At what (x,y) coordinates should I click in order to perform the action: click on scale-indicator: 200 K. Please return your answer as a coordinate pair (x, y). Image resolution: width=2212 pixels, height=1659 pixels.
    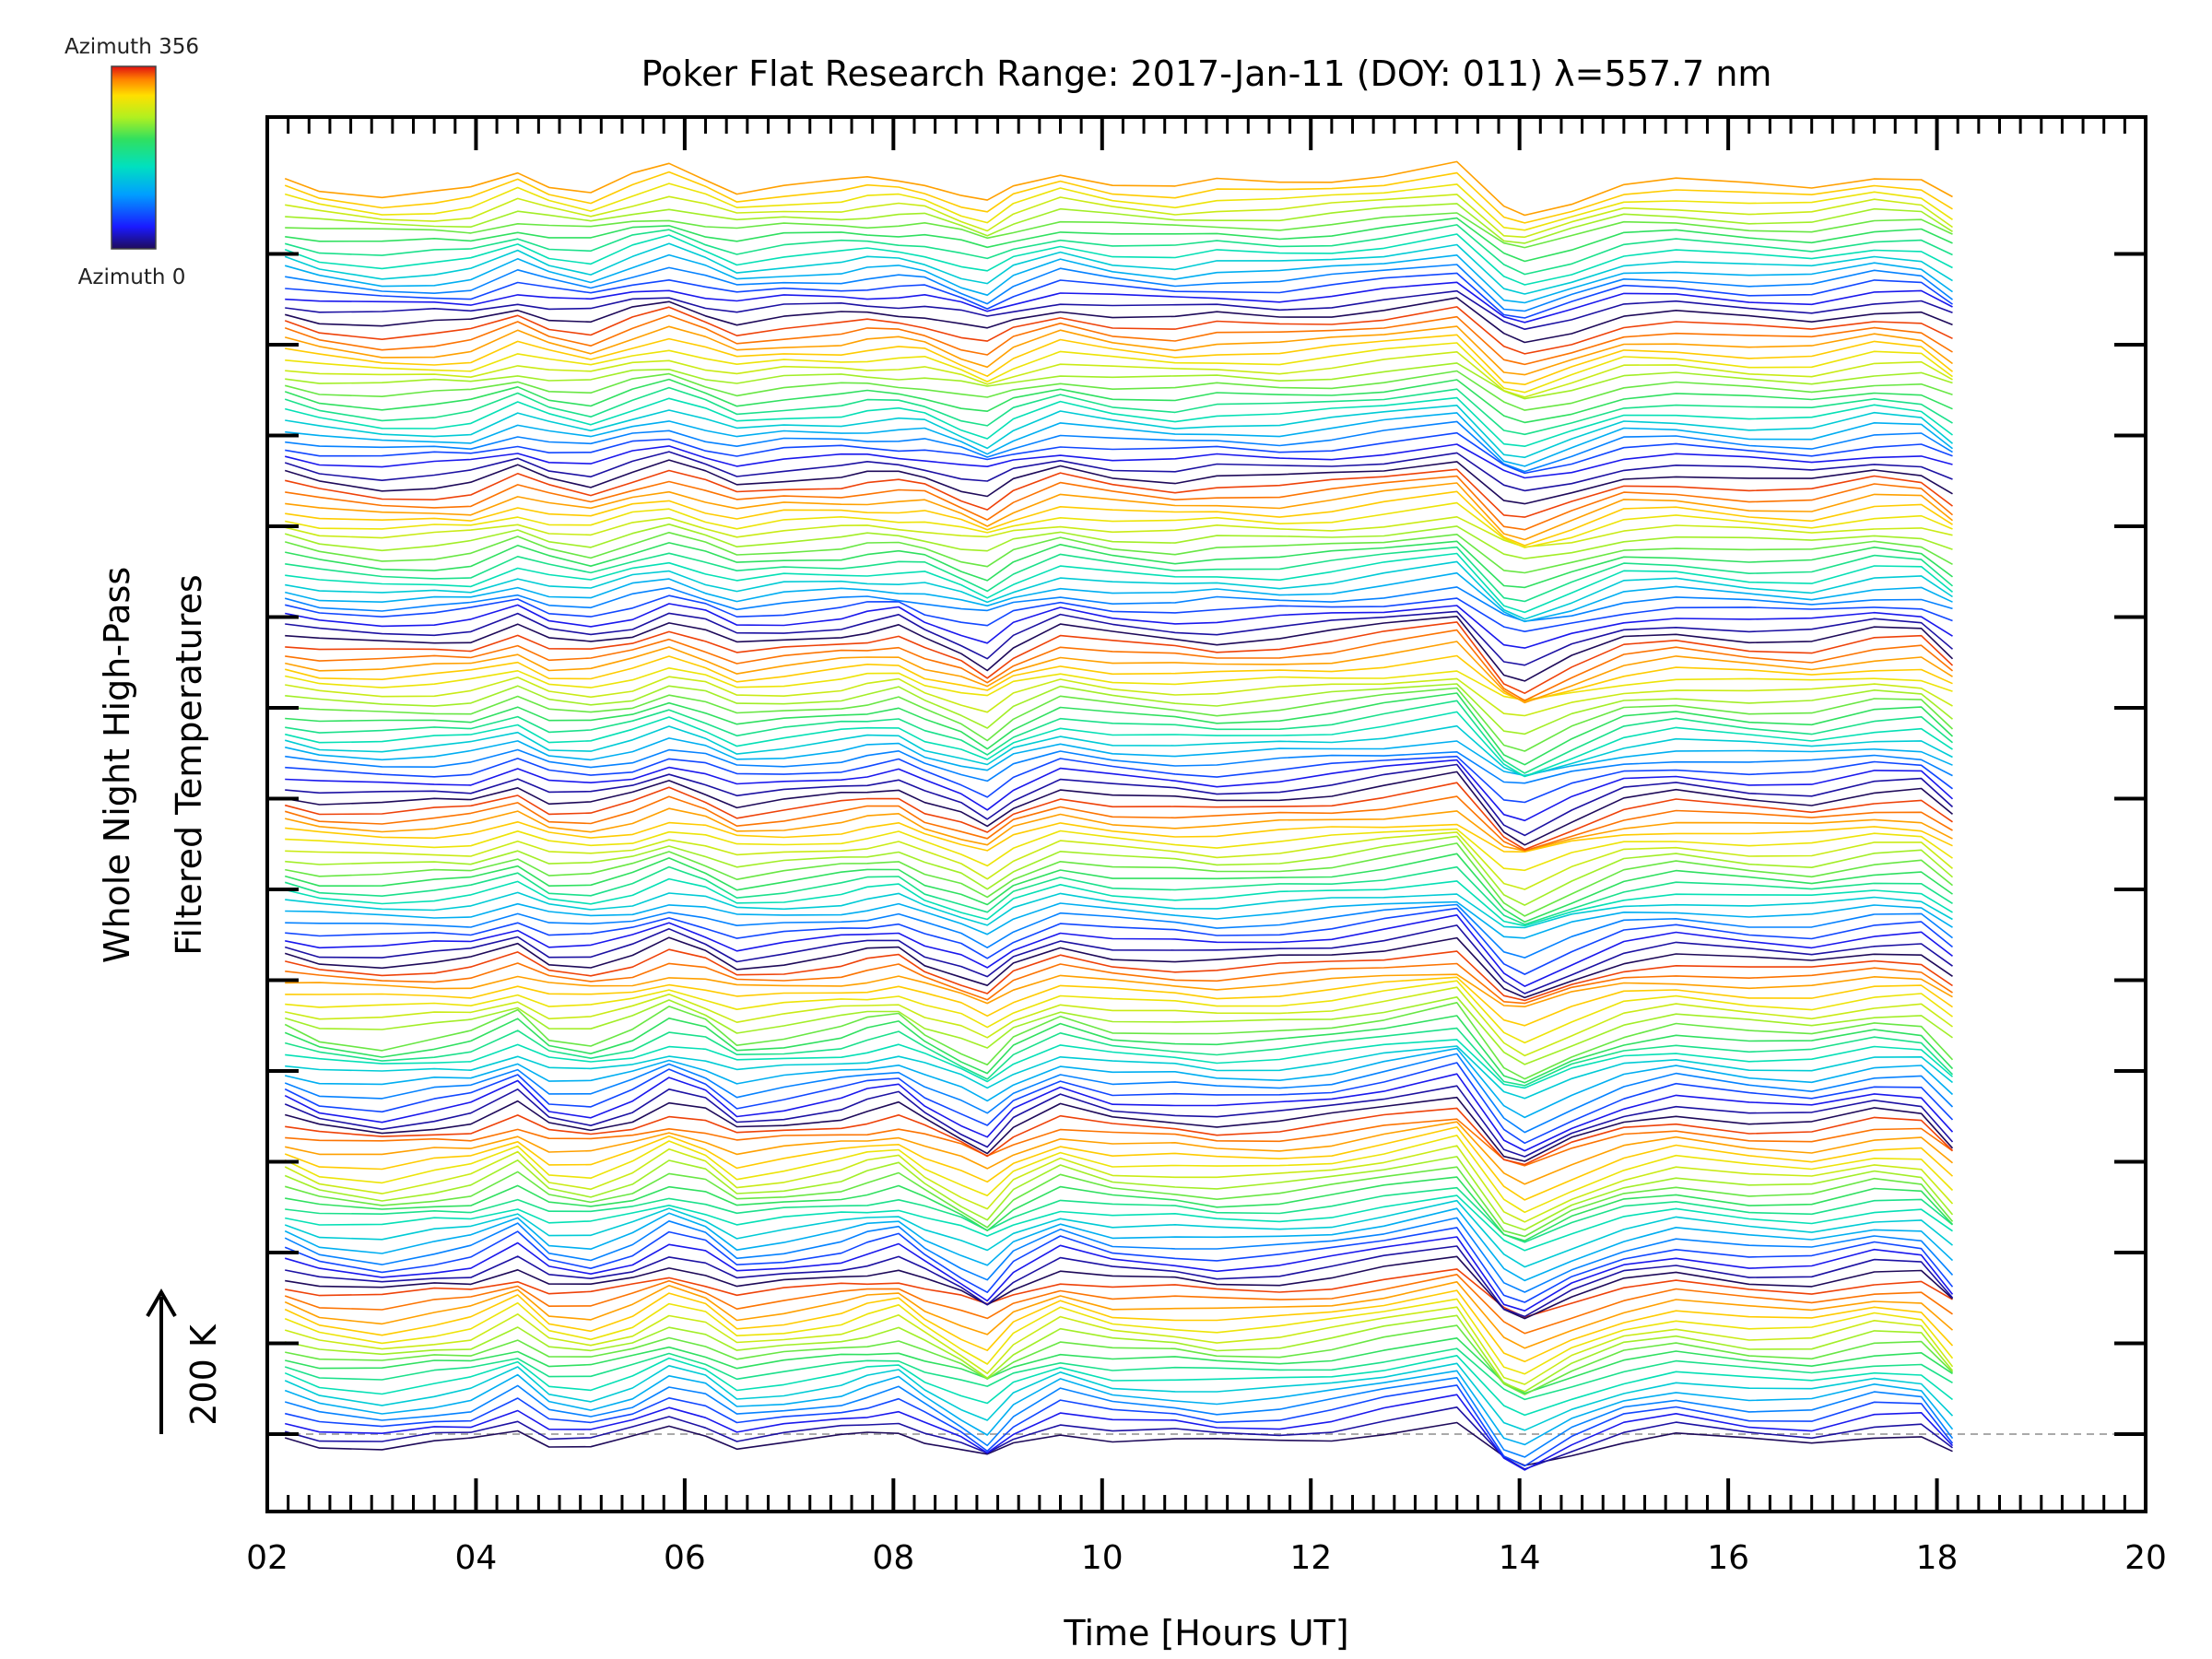
    Looking at the image, I should click on (185, 1361).